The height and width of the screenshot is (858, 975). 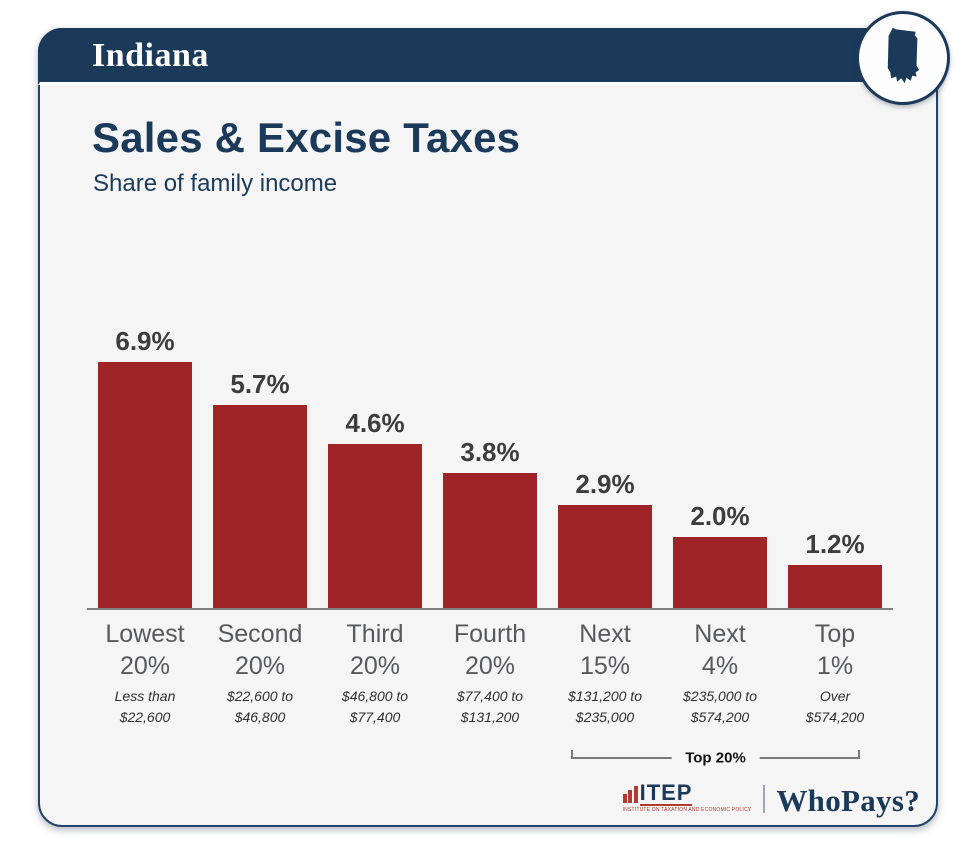 I want to click on category-label: Fourth 20%, so click(x=490, y=650).